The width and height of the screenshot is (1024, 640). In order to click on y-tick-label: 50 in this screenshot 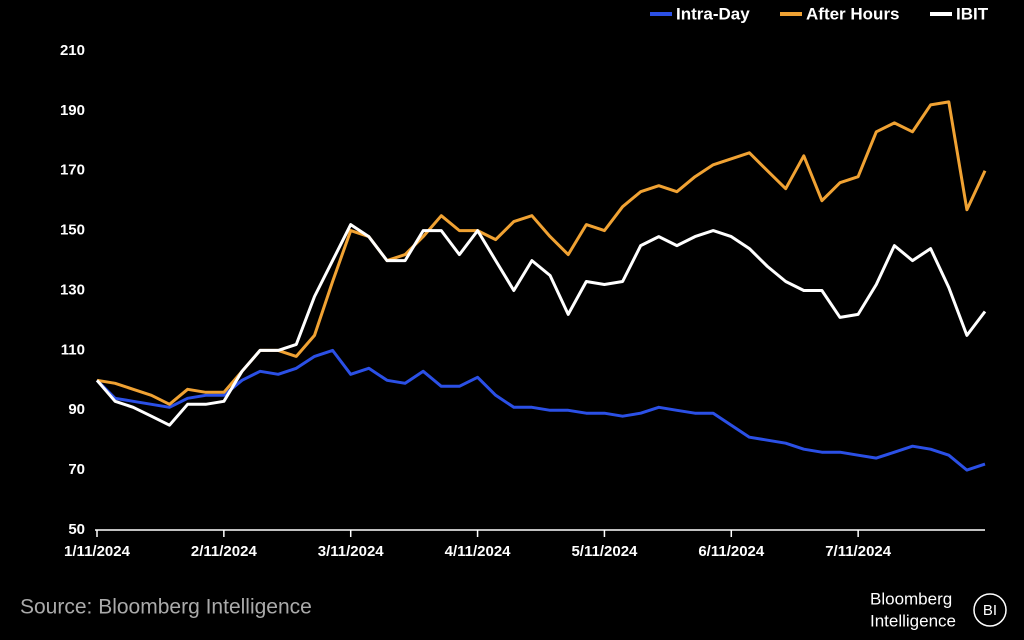, I will do `click(76, 529)`.